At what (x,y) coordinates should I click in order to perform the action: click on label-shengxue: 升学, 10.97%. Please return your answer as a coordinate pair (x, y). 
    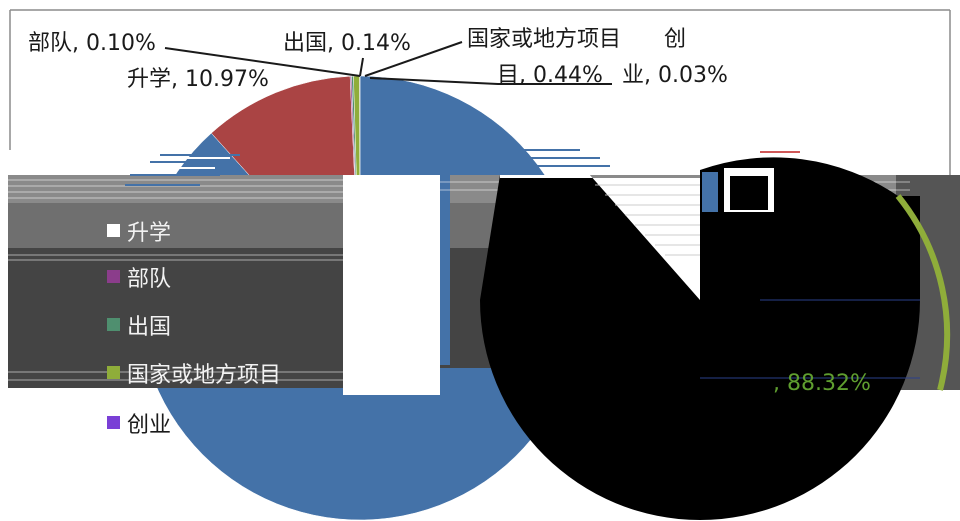
    Looking at the image, I should click on (198, 79).